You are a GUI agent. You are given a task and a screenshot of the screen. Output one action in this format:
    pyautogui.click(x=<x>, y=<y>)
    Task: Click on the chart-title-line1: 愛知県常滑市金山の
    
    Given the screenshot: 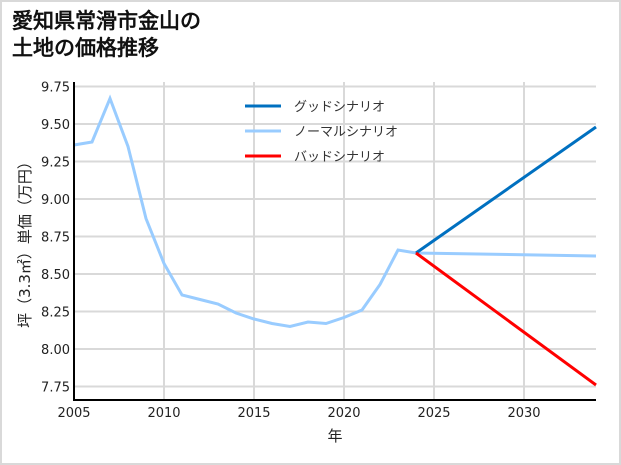 What is the action you would take?
    pyautogui.click(x=106, y=21)
    